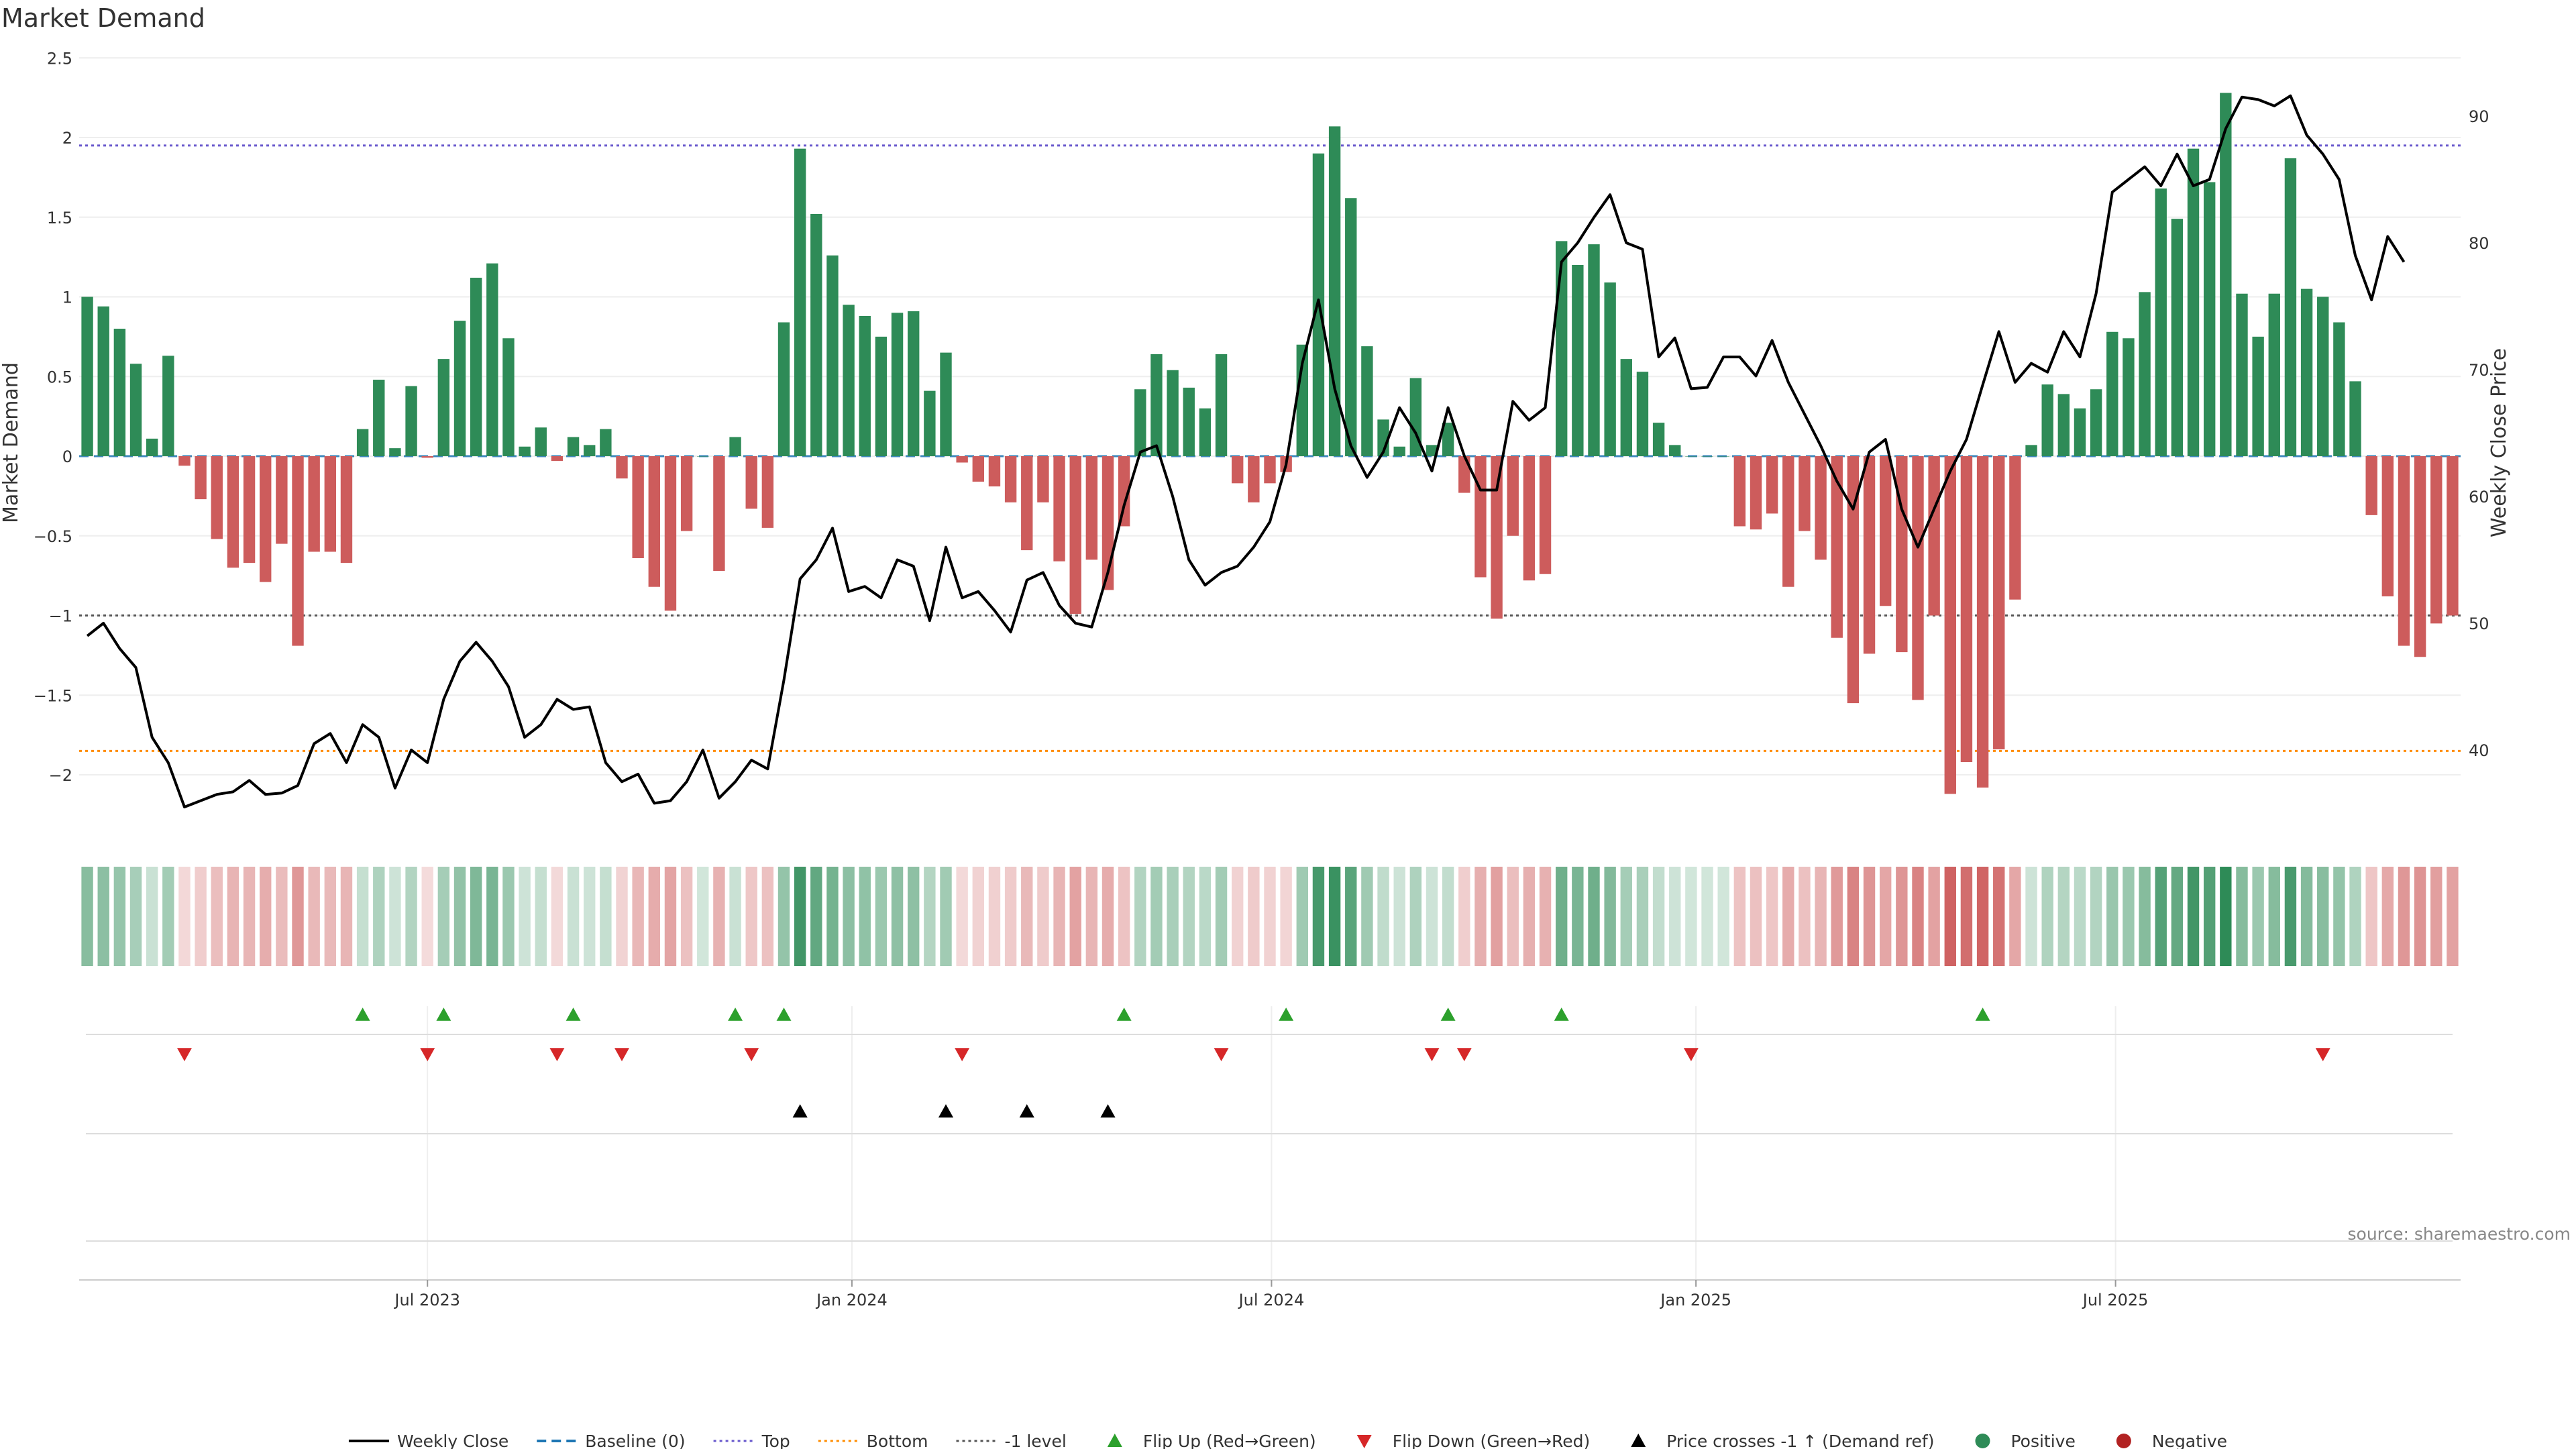  I want to click on y-tick-label: −1, so click(60, 616).